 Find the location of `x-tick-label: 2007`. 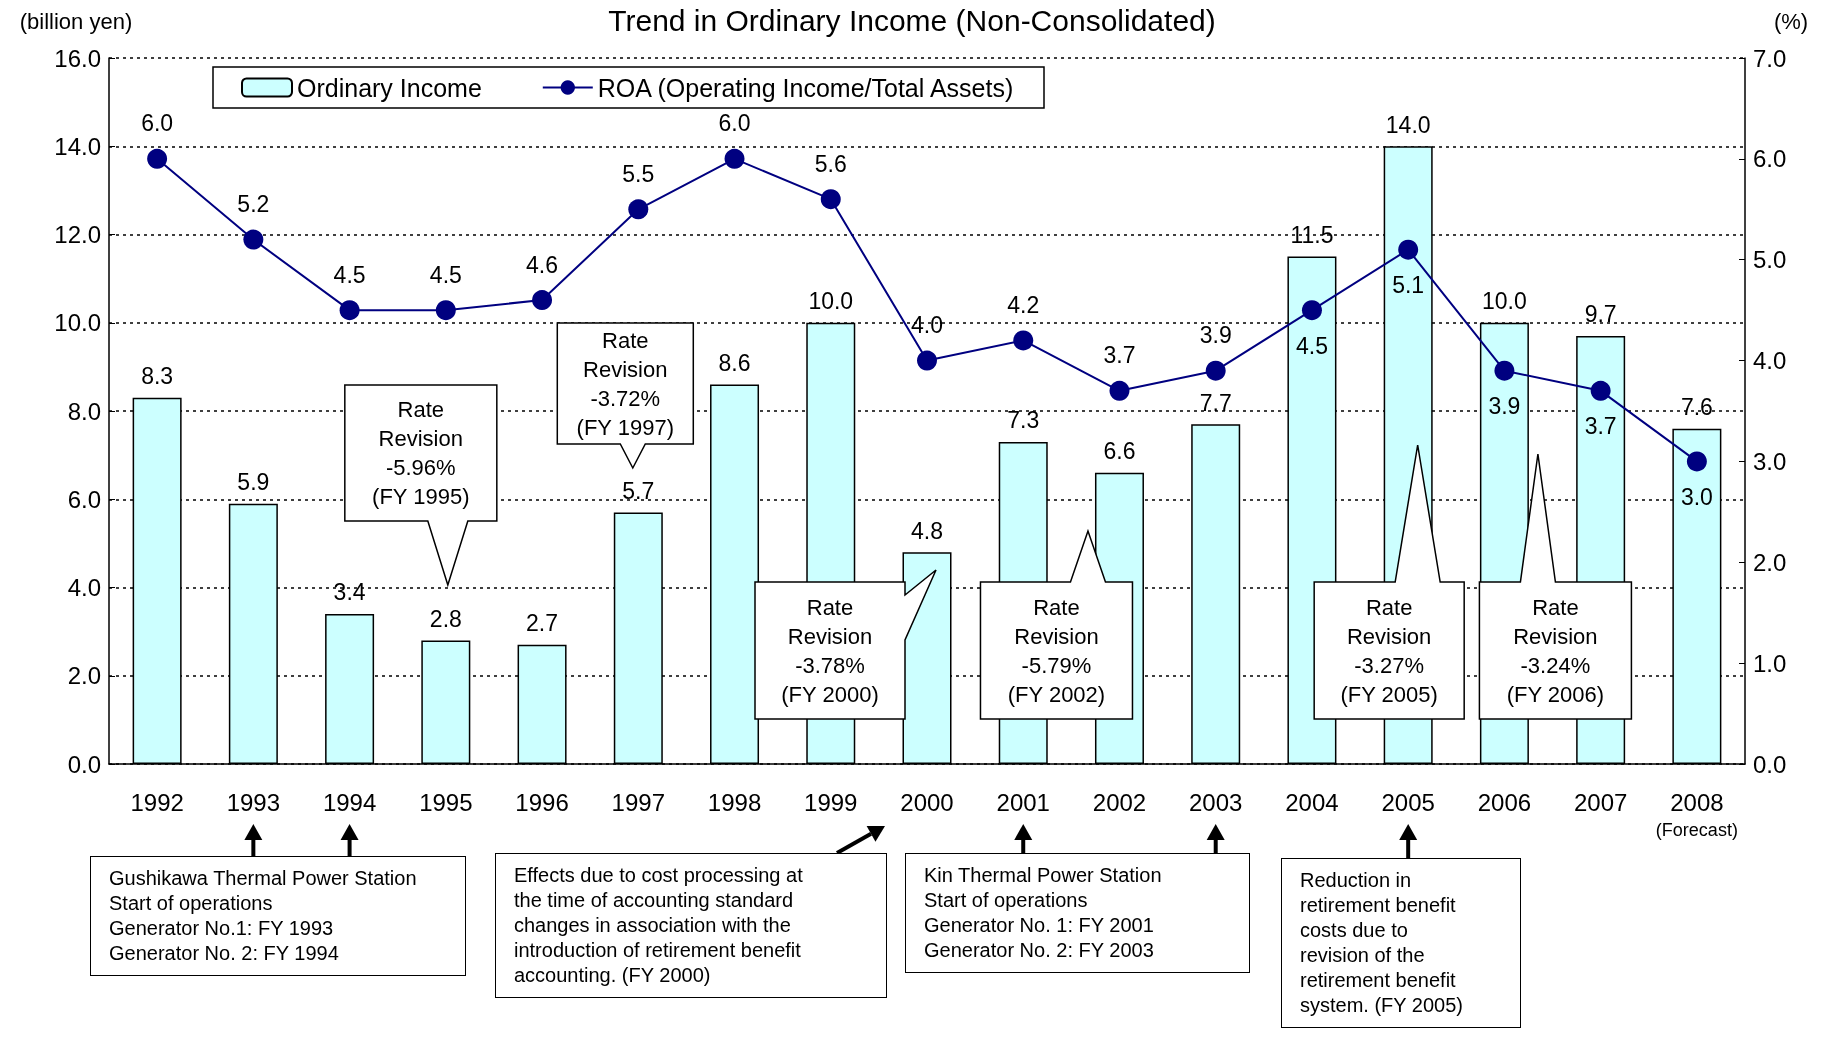

x-tick-label: 2007 is located at coordinates (1600, 802).